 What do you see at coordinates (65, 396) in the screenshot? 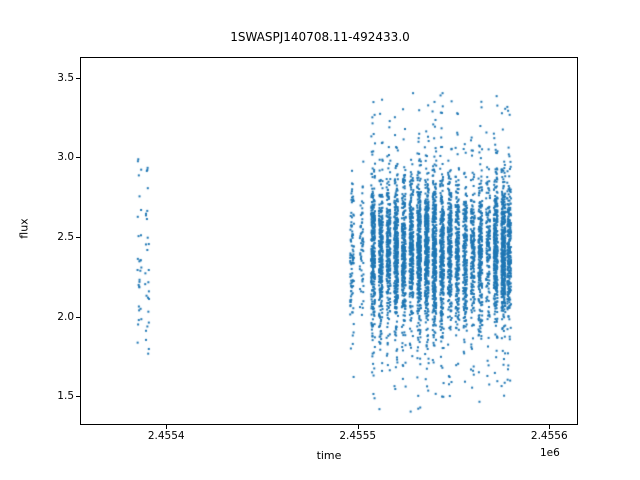
I see `y-tick-label: 1.5` at bounding box center [65, 396].